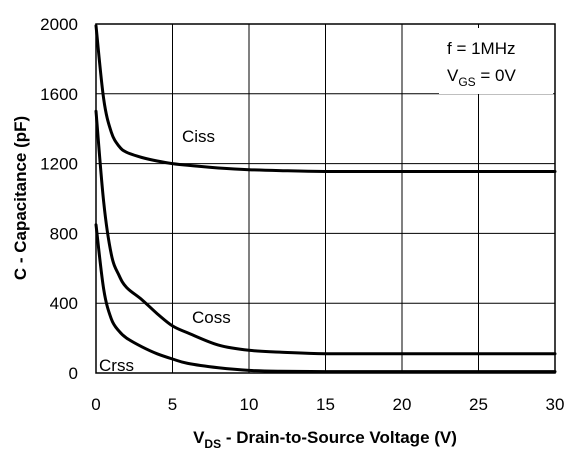 This screenshot has height=450, width=579. Describe the element at coordinates (59, 94) in the screenshot. I see `y-tick-label: 1600` at that location.